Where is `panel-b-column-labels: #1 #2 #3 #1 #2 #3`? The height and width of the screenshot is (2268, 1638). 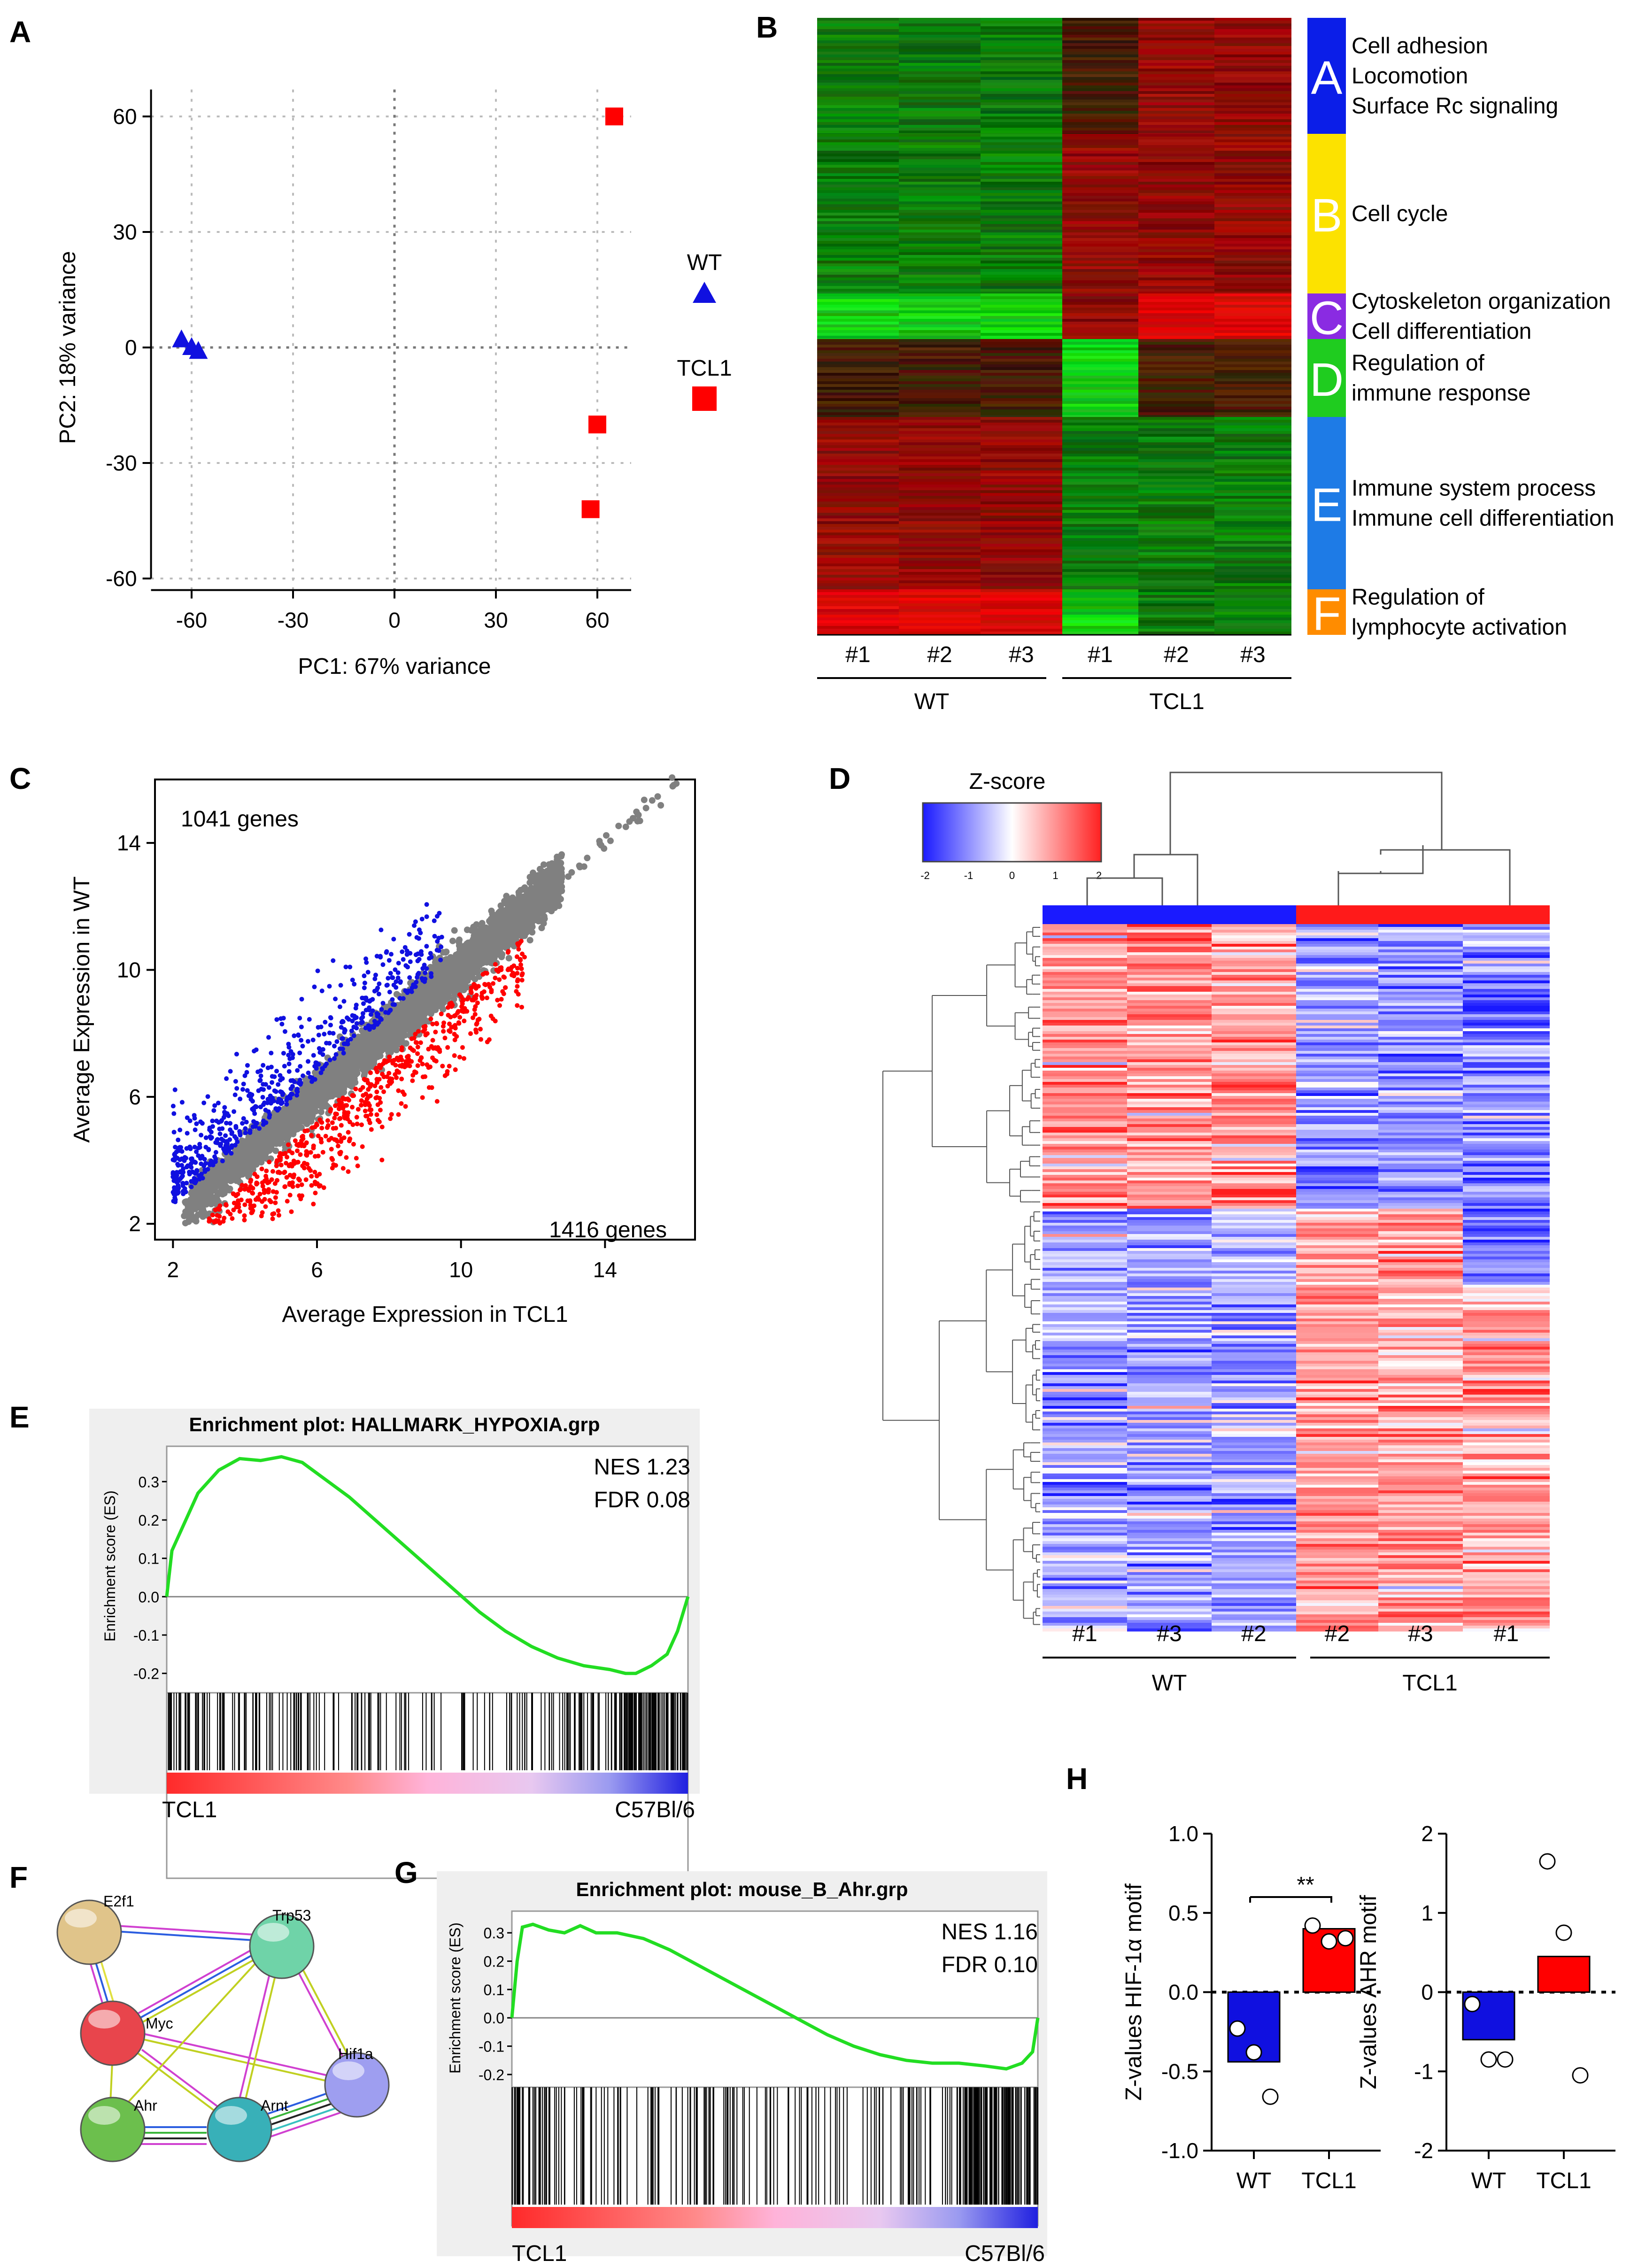 panel-b-column-labels: #1 #2 #3 #1 #2 #3 is located at coordinates (1054, 650).